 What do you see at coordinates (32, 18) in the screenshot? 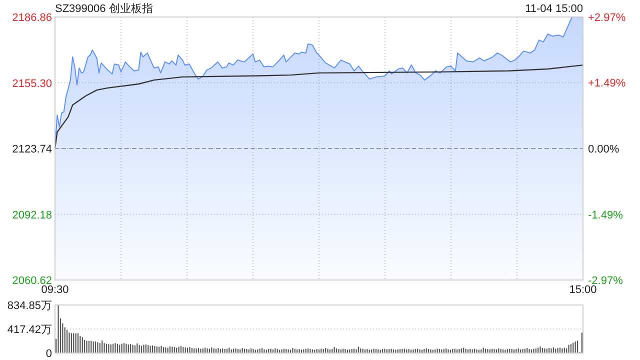
I see `y-tick-label: 2186.86` at bounding box center [32, 18].